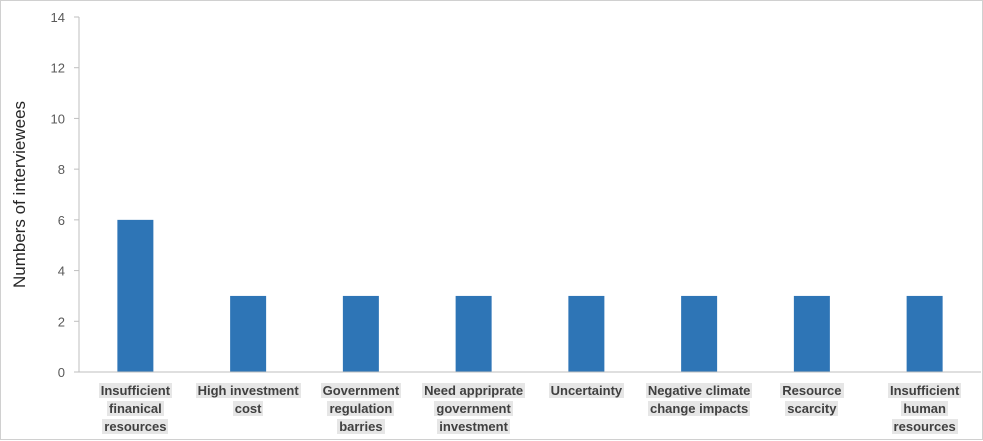 The height and width of the screenshot is (441, 983). I want to click on x-category-label-text: Need appriprate government investment, so click(474, 408).